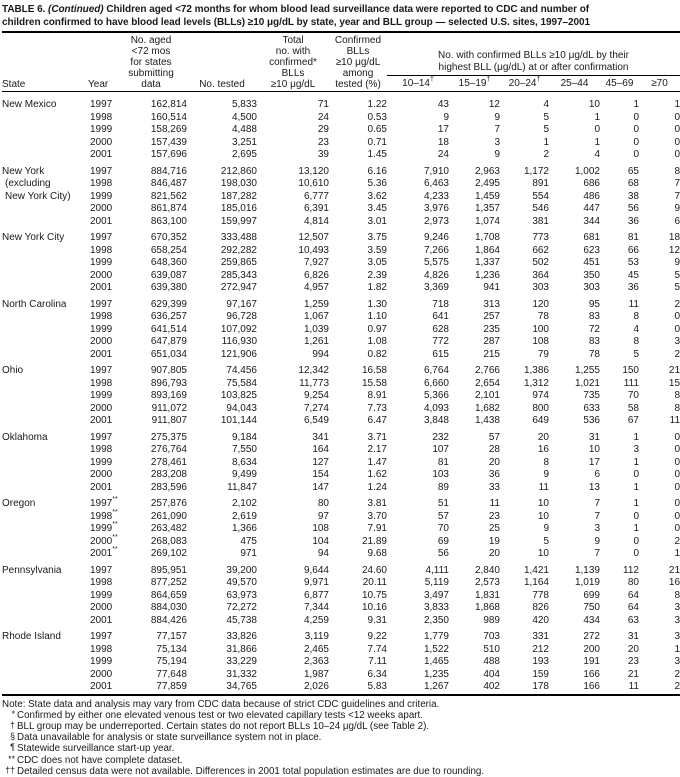 This screenshot has height=777, width=680. What do you see at coordinates (491, 686) in the screenshot?
I see `value-cell: 402` at bounding box center [491, 686].